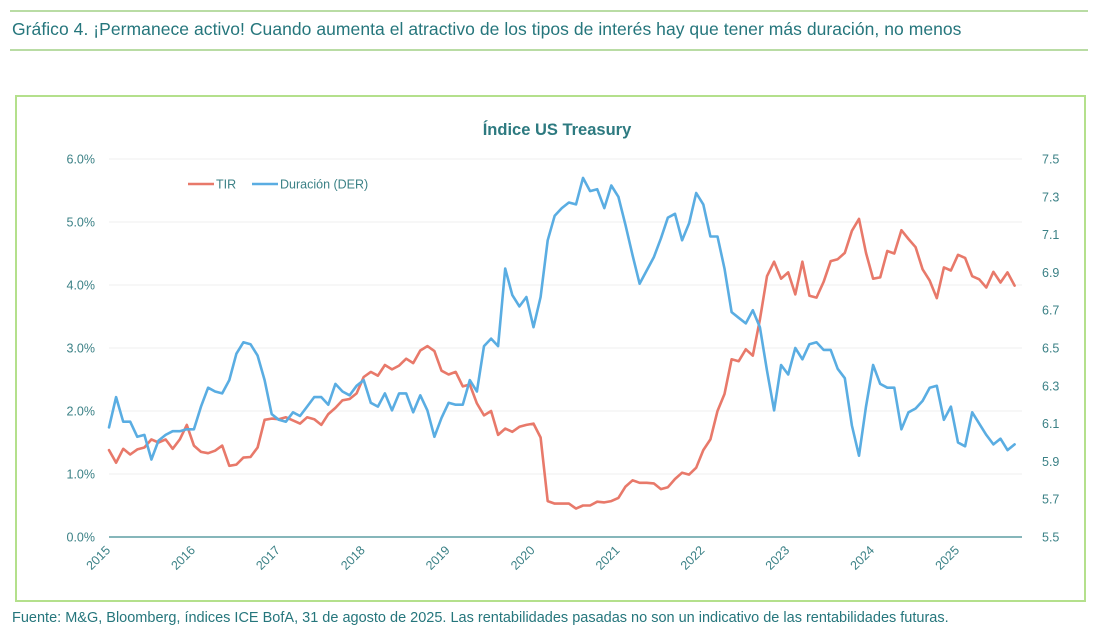  I want to click on y-tick-label: 4.0%, so click(81, 286).